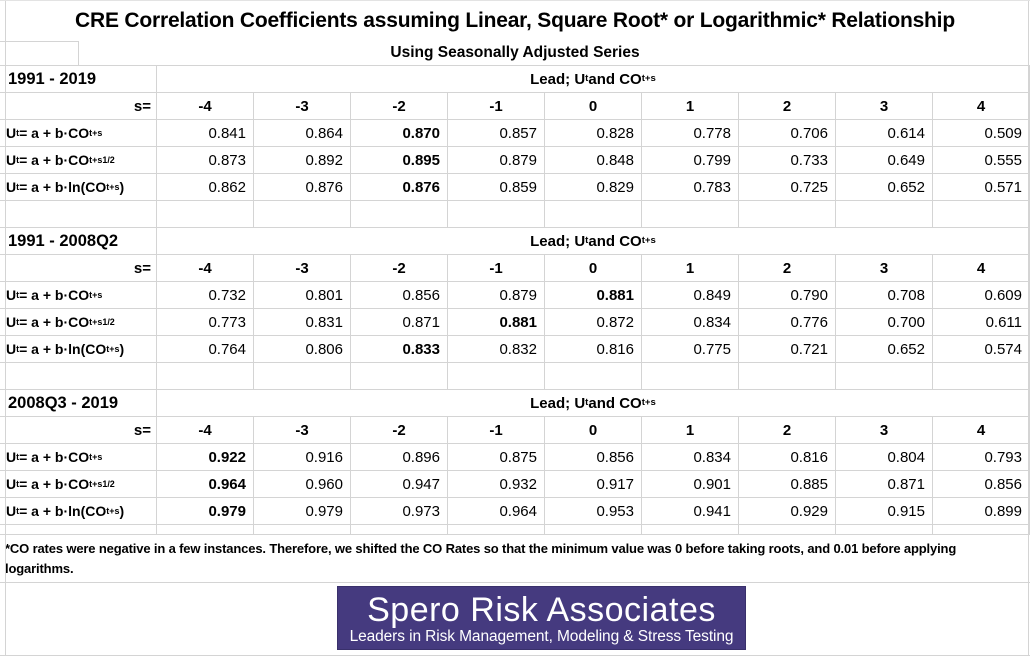  Describe the element at coordinates (787, 295) in the screenshot. I see `correlation-value: 0.790` at that location.